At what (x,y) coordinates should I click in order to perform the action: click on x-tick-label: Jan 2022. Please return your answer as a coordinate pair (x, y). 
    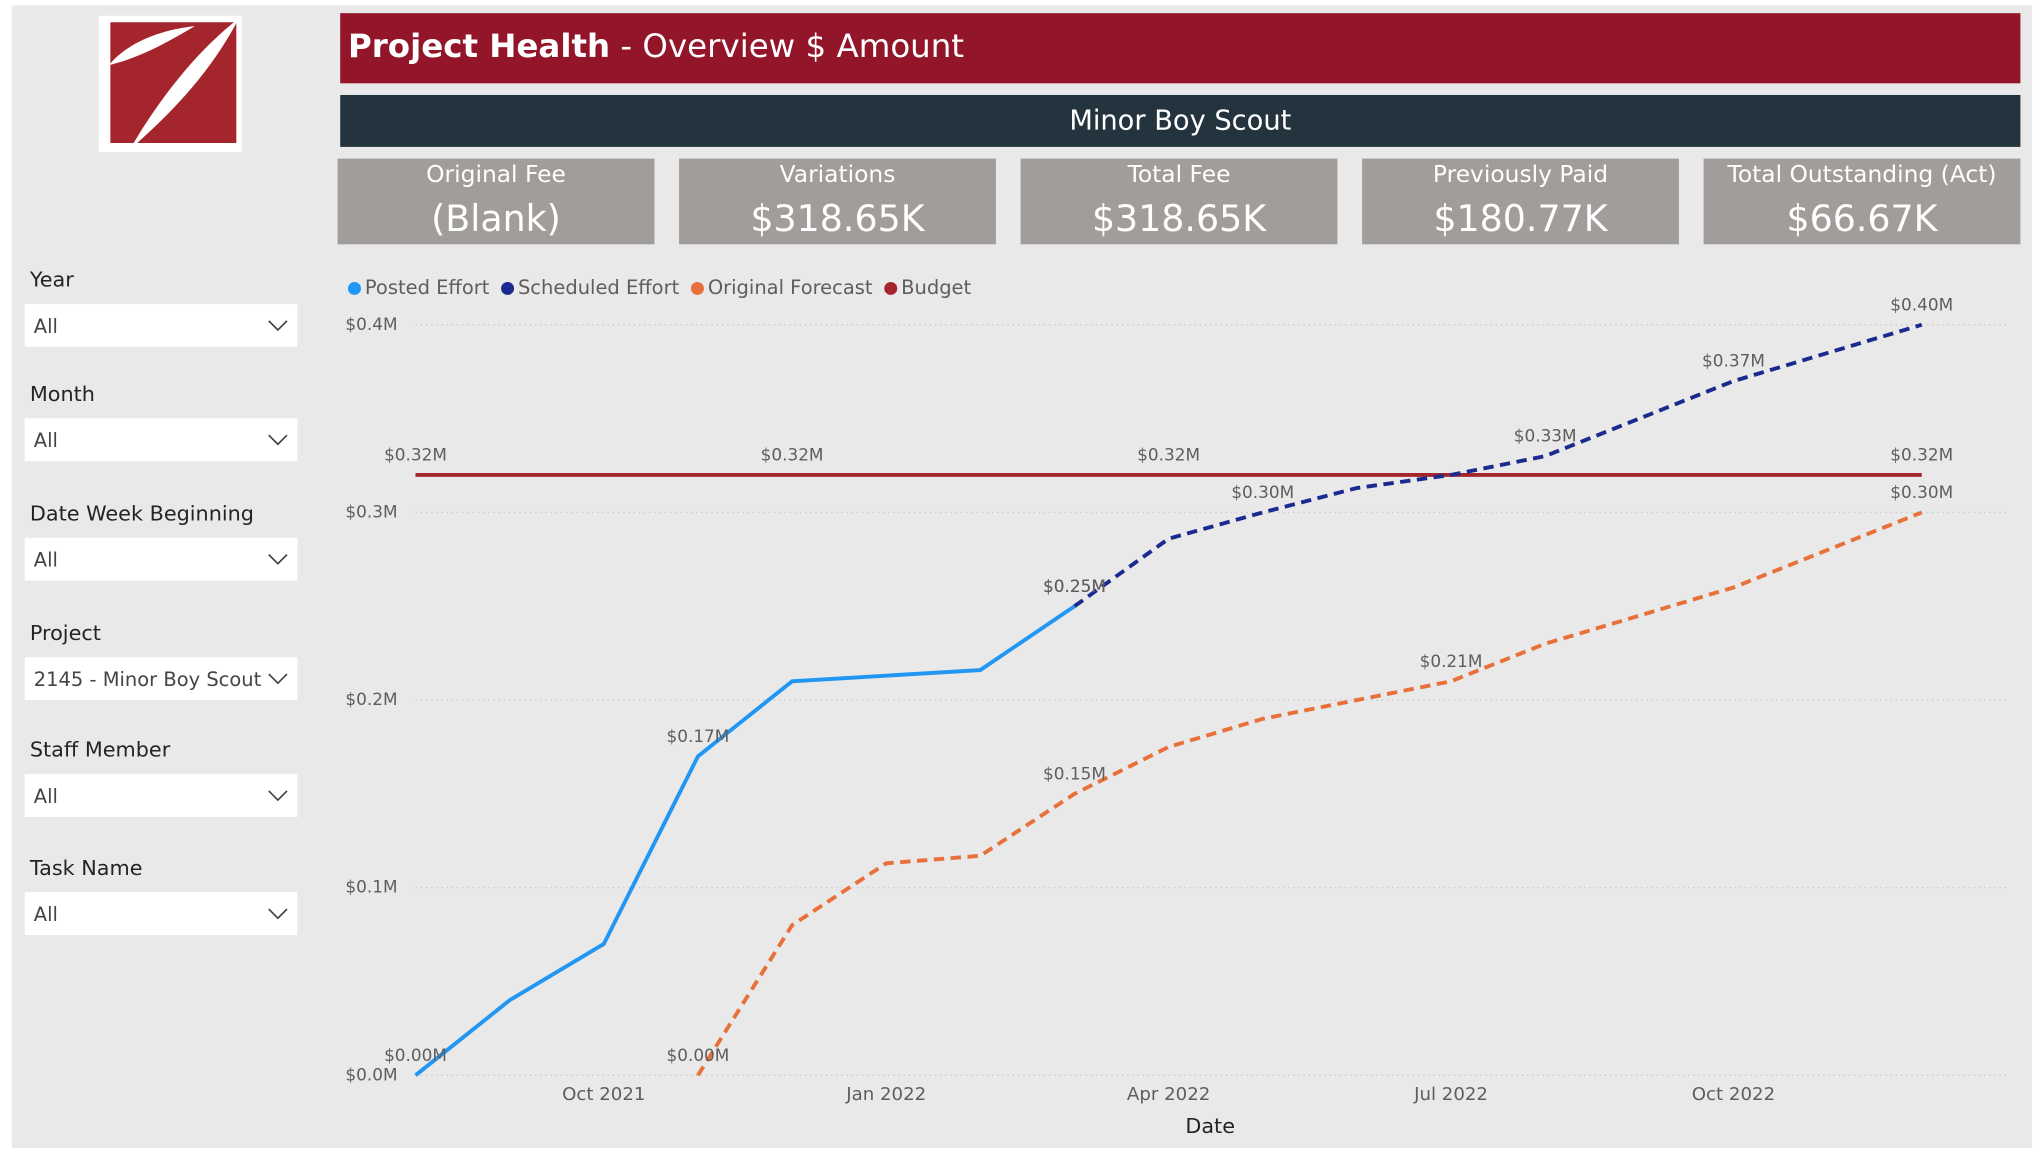
    Looking at the image, I should click on (885, 1094).